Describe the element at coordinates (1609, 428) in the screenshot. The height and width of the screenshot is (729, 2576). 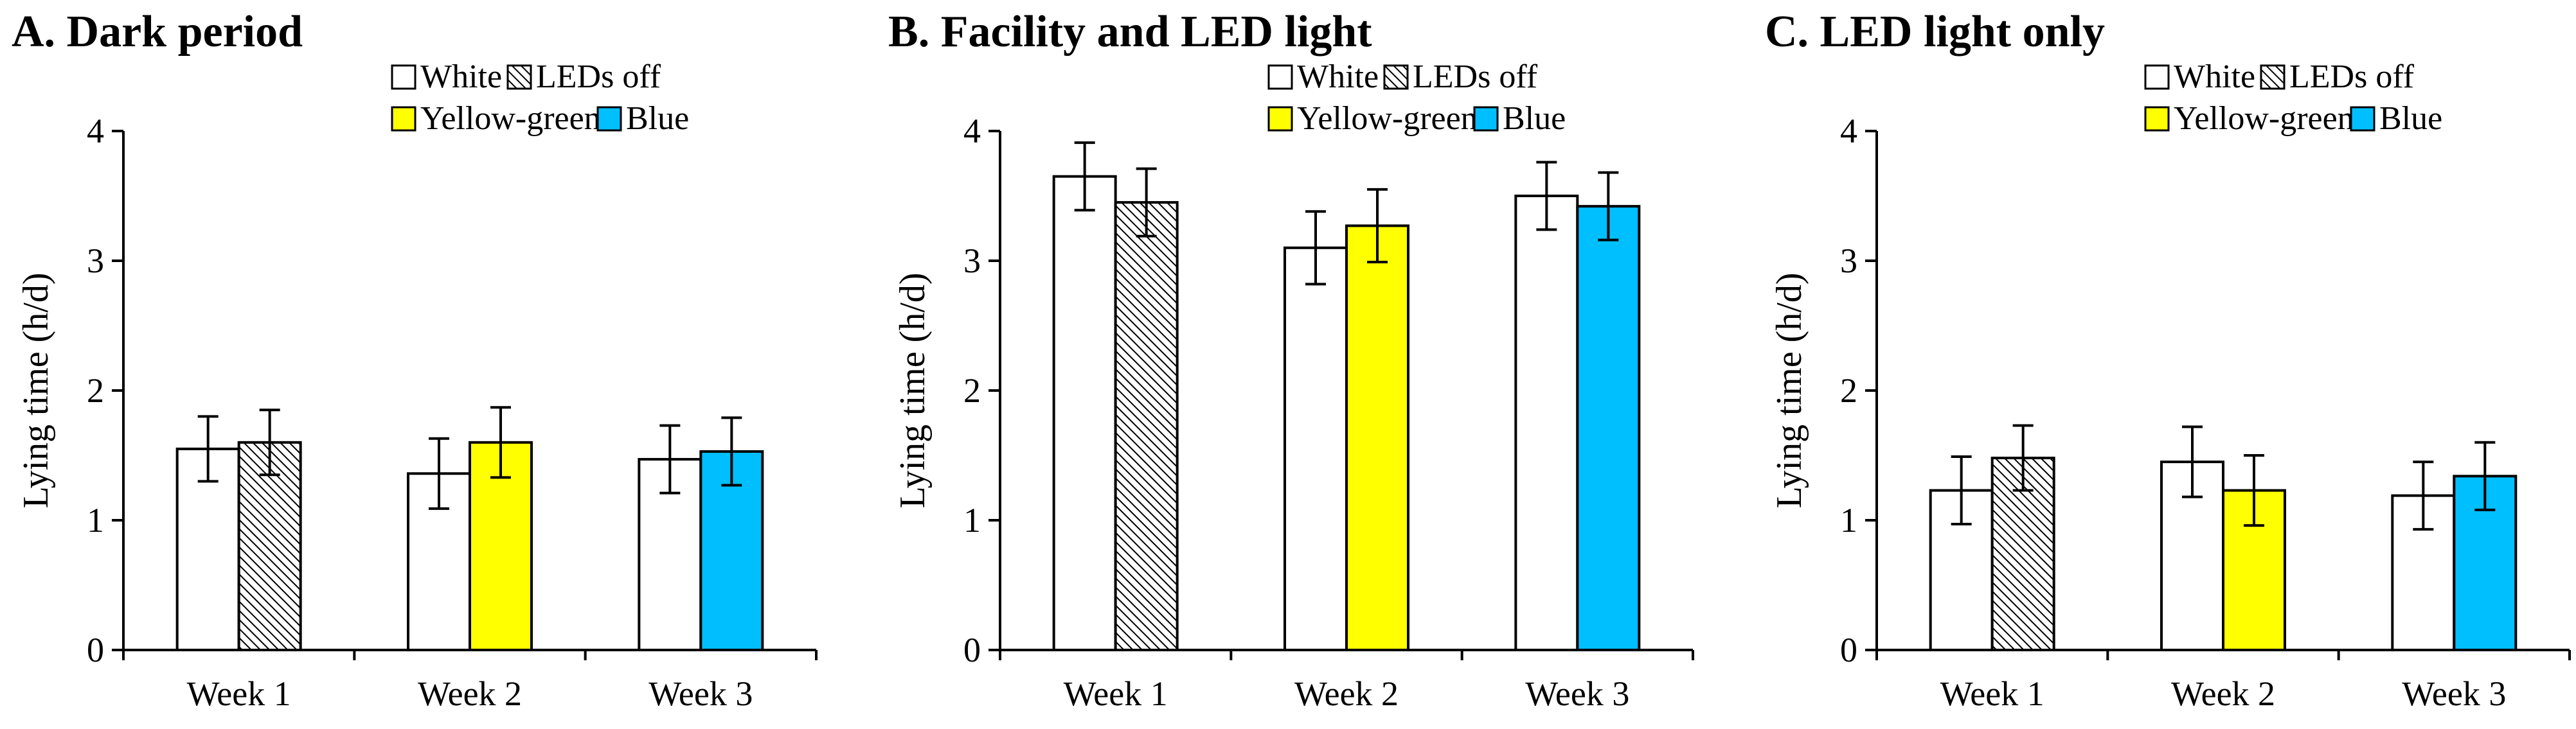
I see `bar-blue` at that location.